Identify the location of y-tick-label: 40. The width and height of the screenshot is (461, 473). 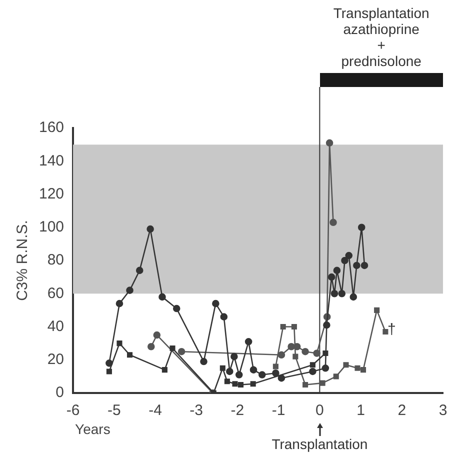
(55, 326).